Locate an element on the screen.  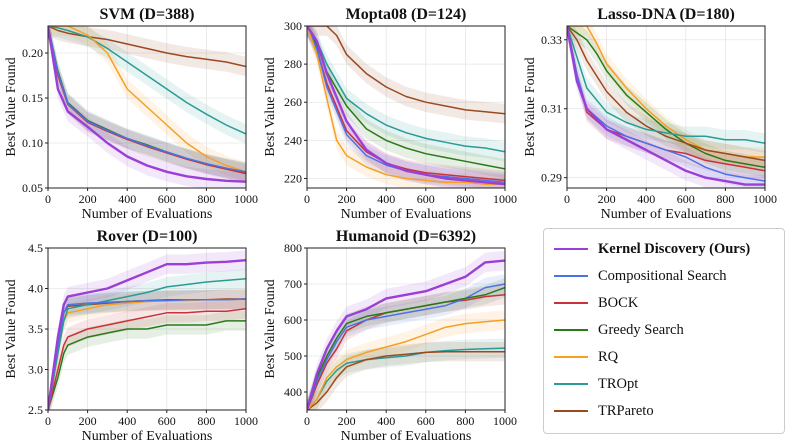
y-tick-label: 0.31 is located at coordinates (551, 109).